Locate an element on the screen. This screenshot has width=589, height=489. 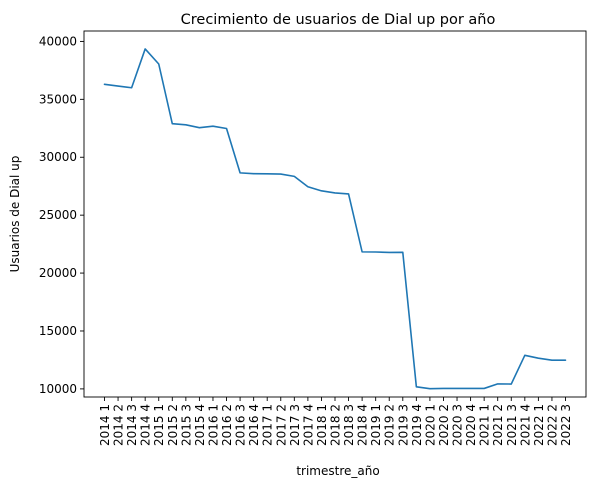
x-tick-label: 2020 4 is located at coordinates (471, 425).